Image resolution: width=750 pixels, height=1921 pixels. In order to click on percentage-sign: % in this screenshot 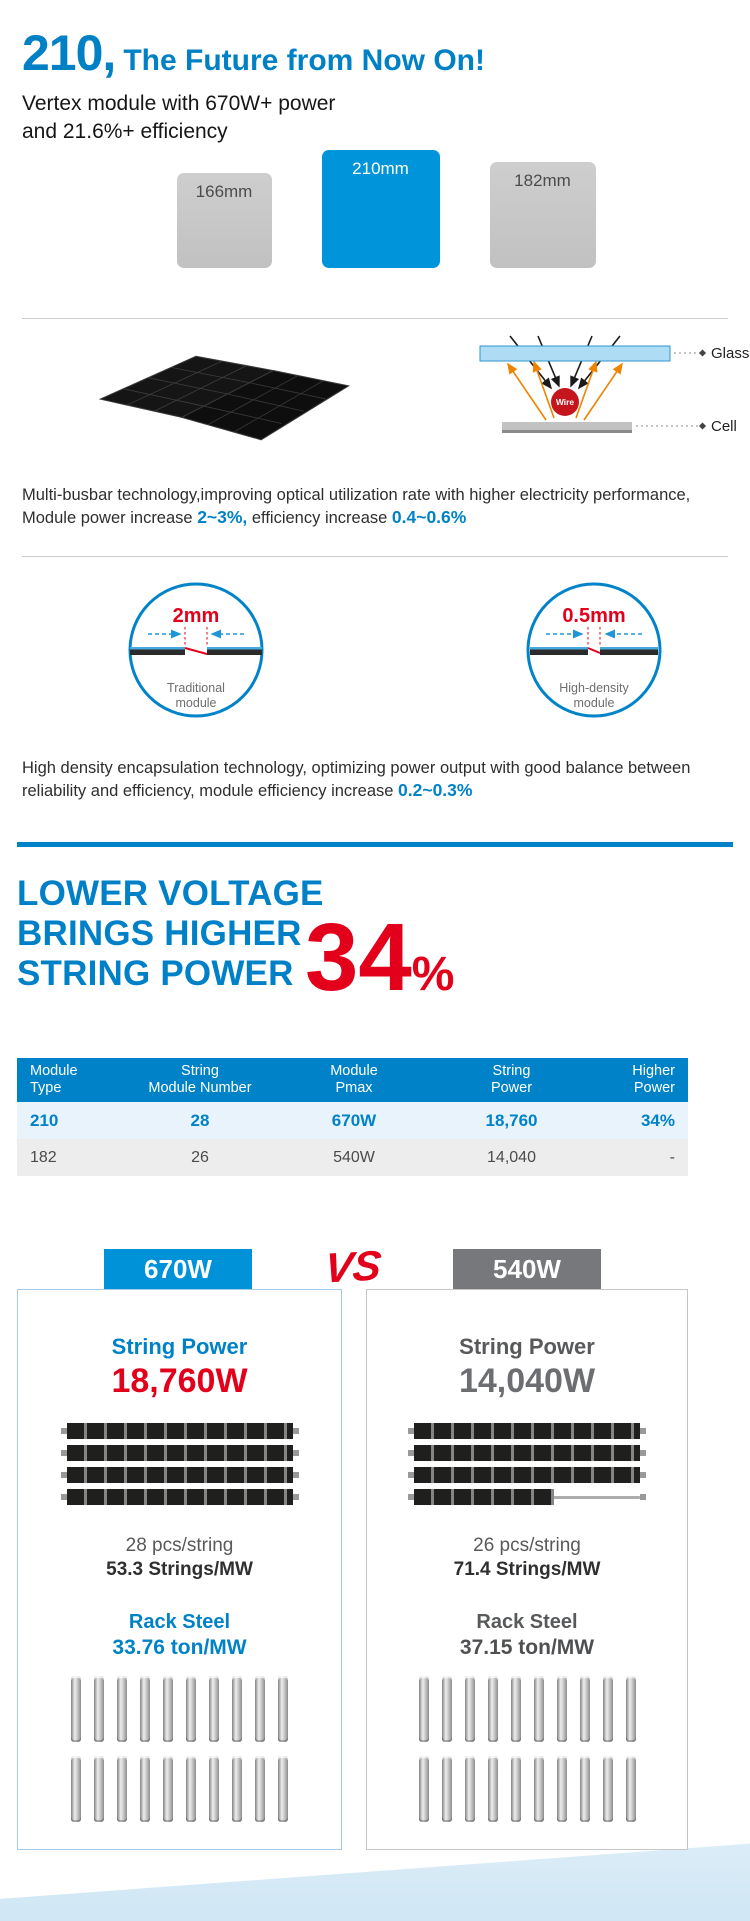, I will do `click(433, 974)`.